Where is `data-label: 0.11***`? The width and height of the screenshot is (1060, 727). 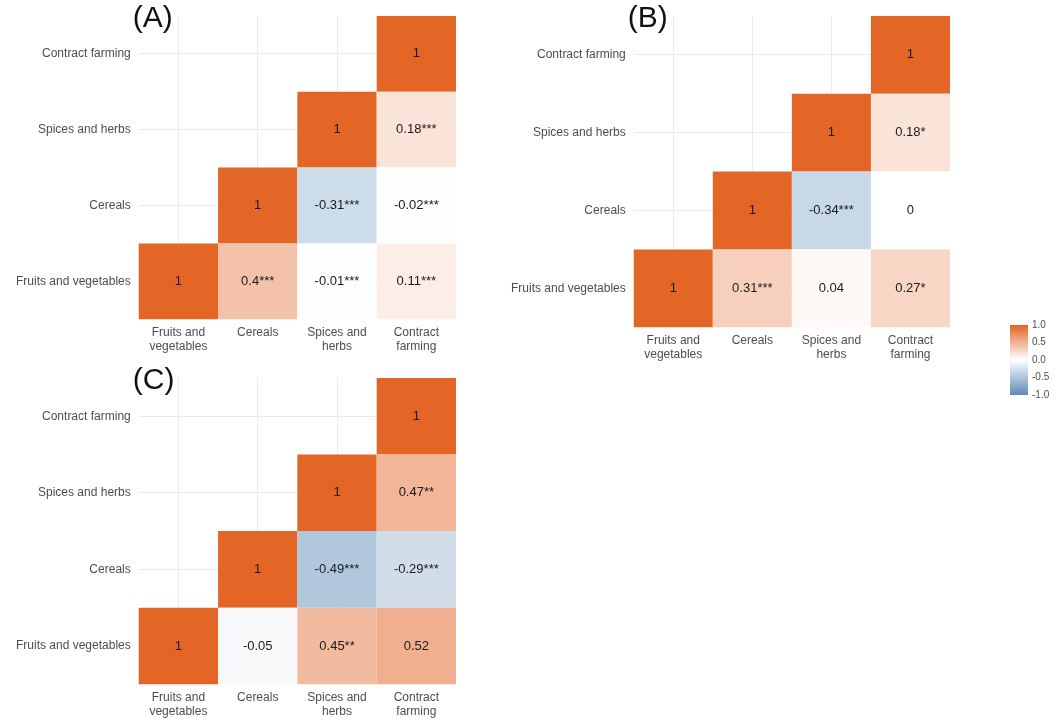
data-label: 0.11*** is located at coordinates (416, 280).